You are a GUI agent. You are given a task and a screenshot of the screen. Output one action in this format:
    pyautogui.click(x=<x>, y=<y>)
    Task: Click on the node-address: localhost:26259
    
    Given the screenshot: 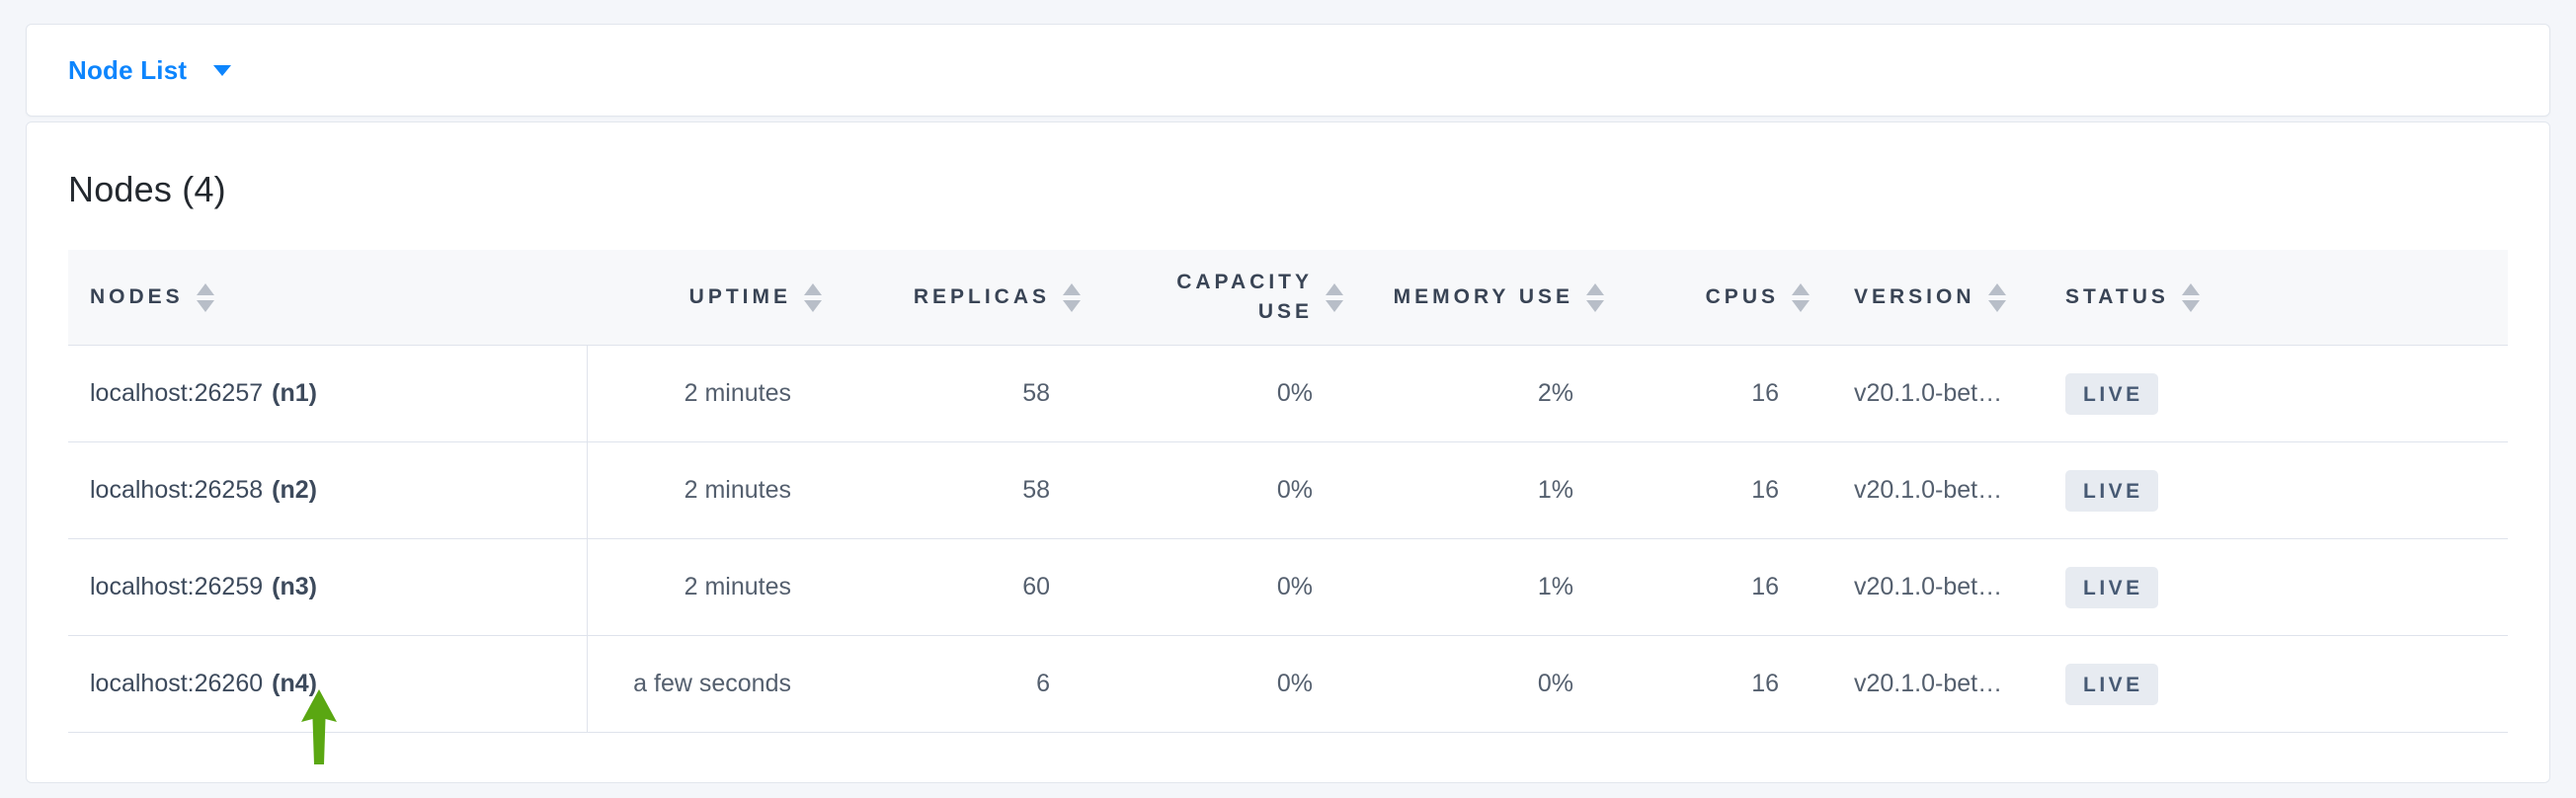 What is the action you would take?
    pyautogui.click(x=177, y=587)
    